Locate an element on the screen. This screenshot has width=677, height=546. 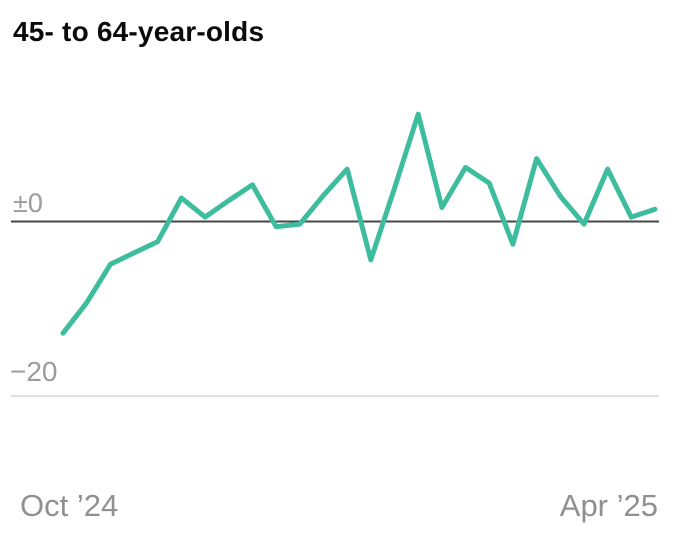
y-axis-tick-minus20: −20 is located at coordinates (34, 371).